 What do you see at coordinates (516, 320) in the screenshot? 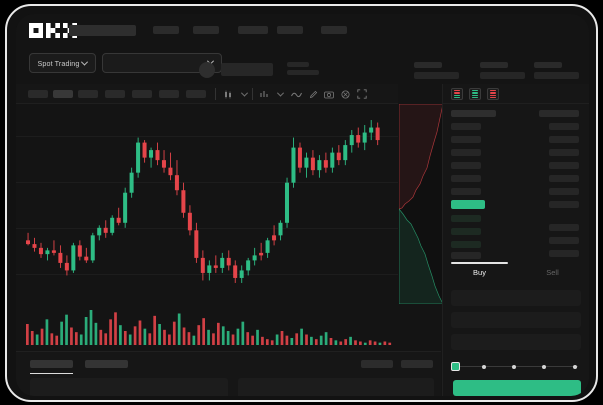
I see `price-field` at bounding box center [516, 320].